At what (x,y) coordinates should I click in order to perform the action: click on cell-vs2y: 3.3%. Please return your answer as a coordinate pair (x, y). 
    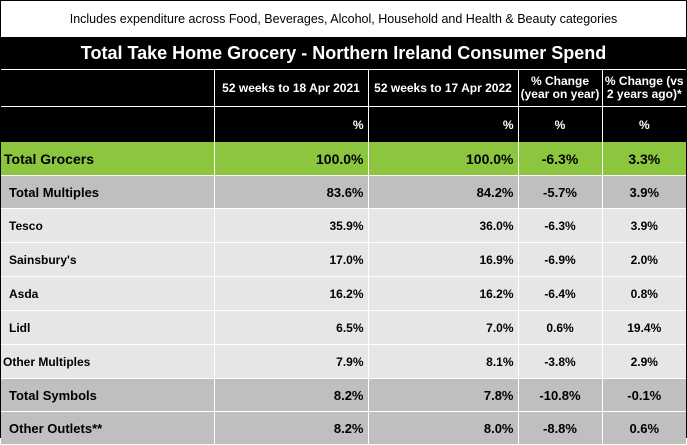
    Looking at the image, I should click on (644, 159).